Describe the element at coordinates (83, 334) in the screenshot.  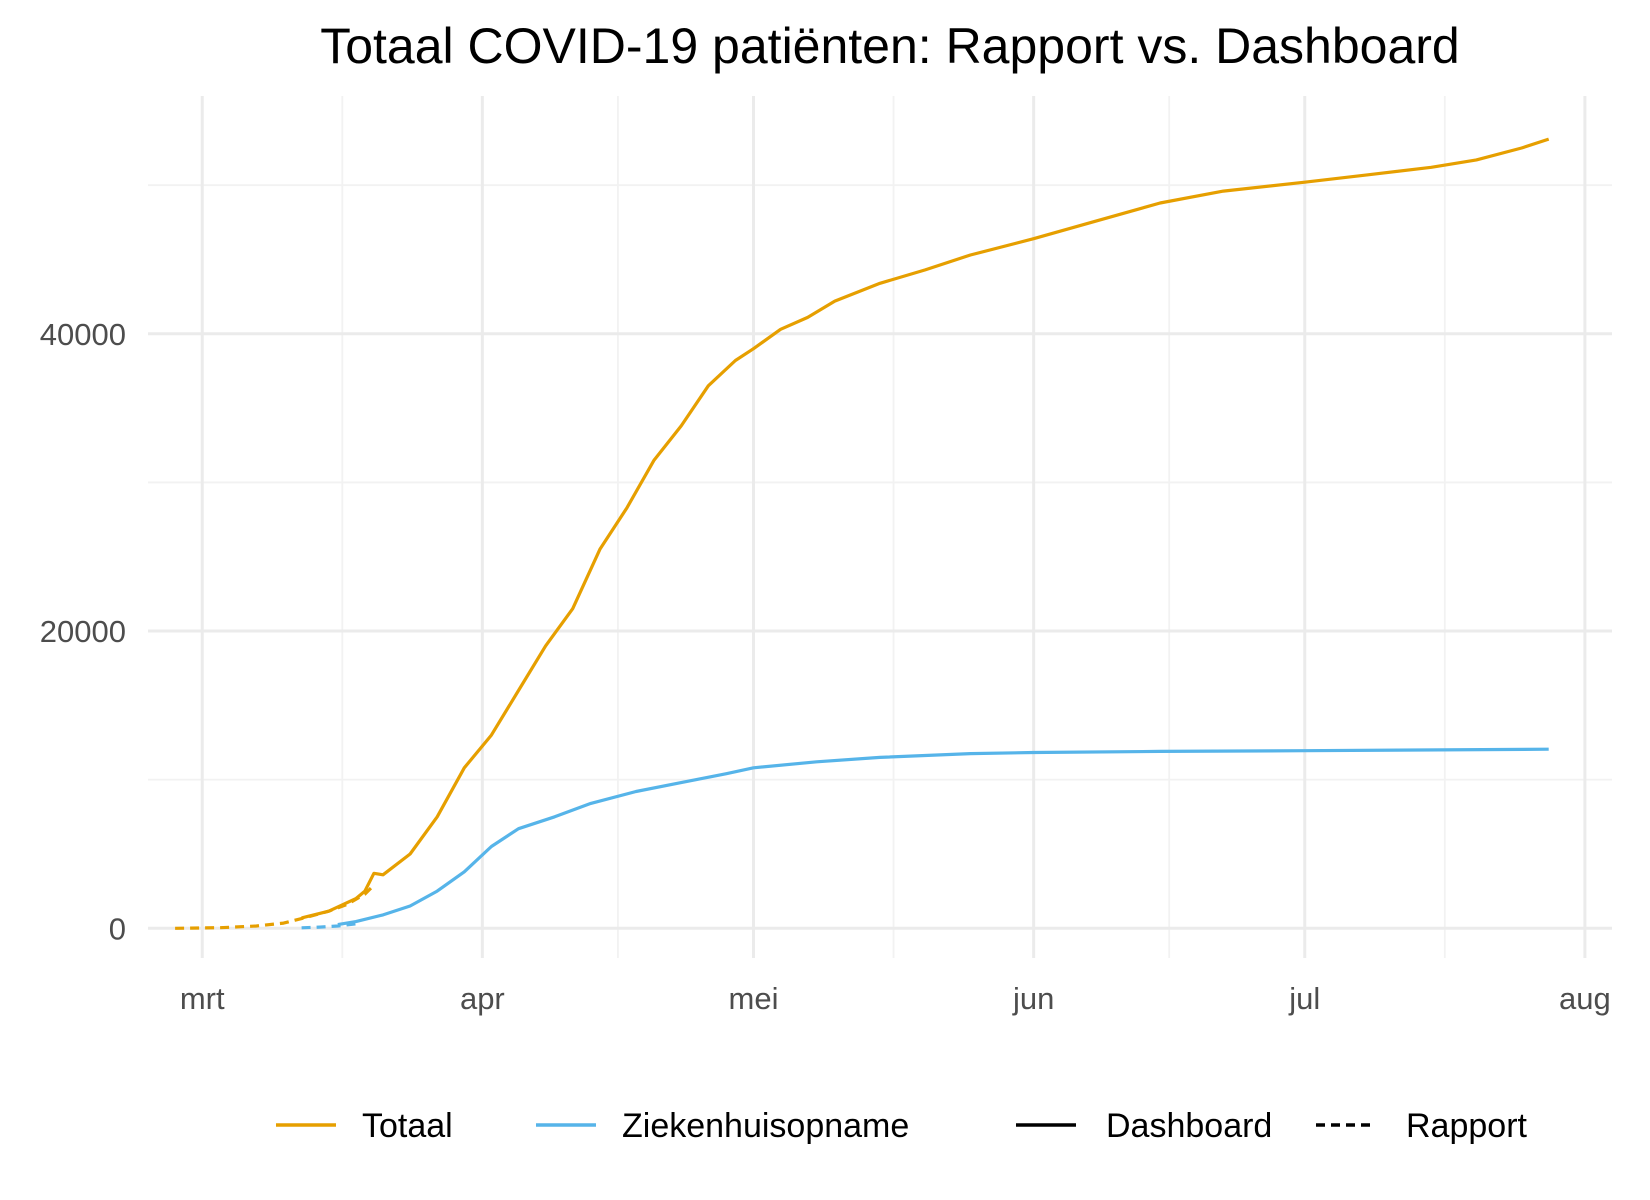
I see `y-tick-label: 40000` at that location.